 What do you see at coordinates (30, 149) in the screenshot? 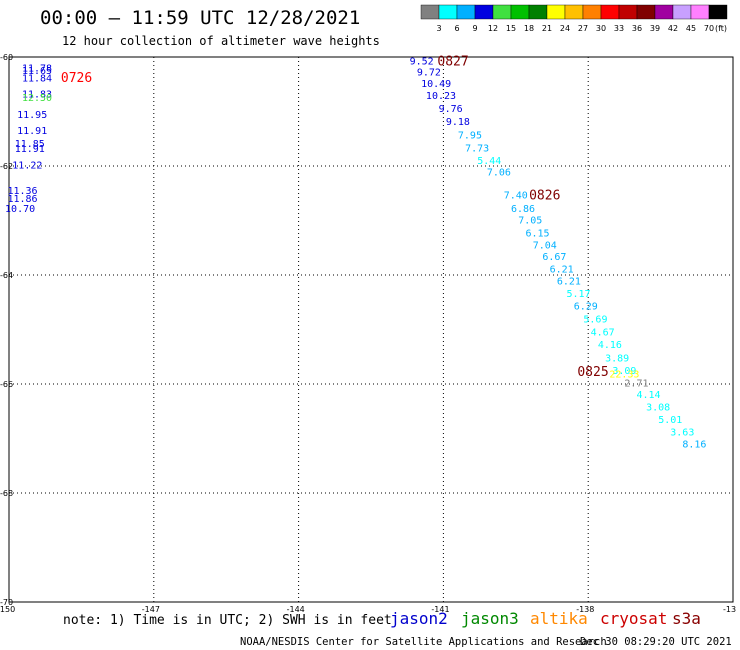
I see `wave-height-label: 11.91` at bounding box center [30, 149].